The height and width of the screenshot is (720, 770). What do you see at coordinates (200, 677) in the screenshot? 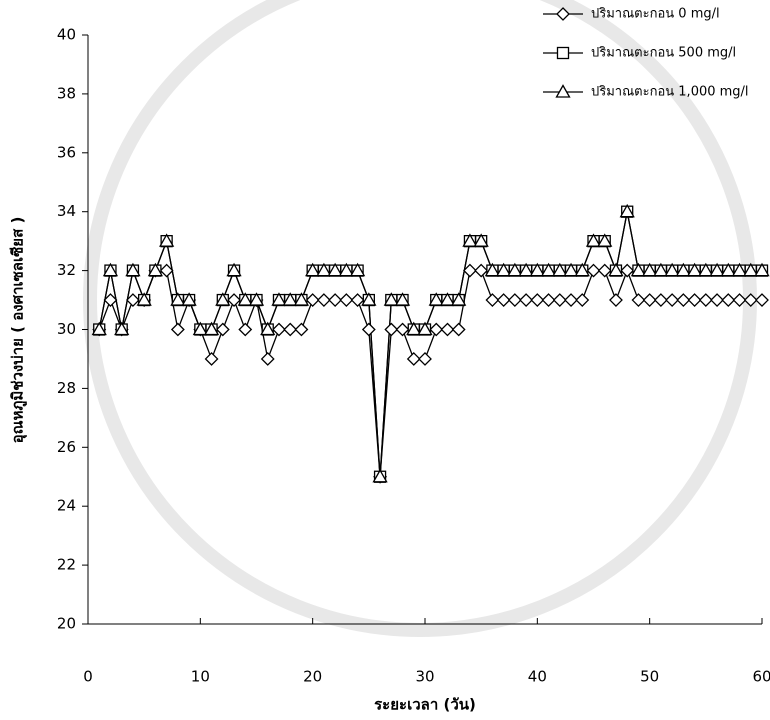
I see `x-tick-label: 10` at bounding box center [200, 677].